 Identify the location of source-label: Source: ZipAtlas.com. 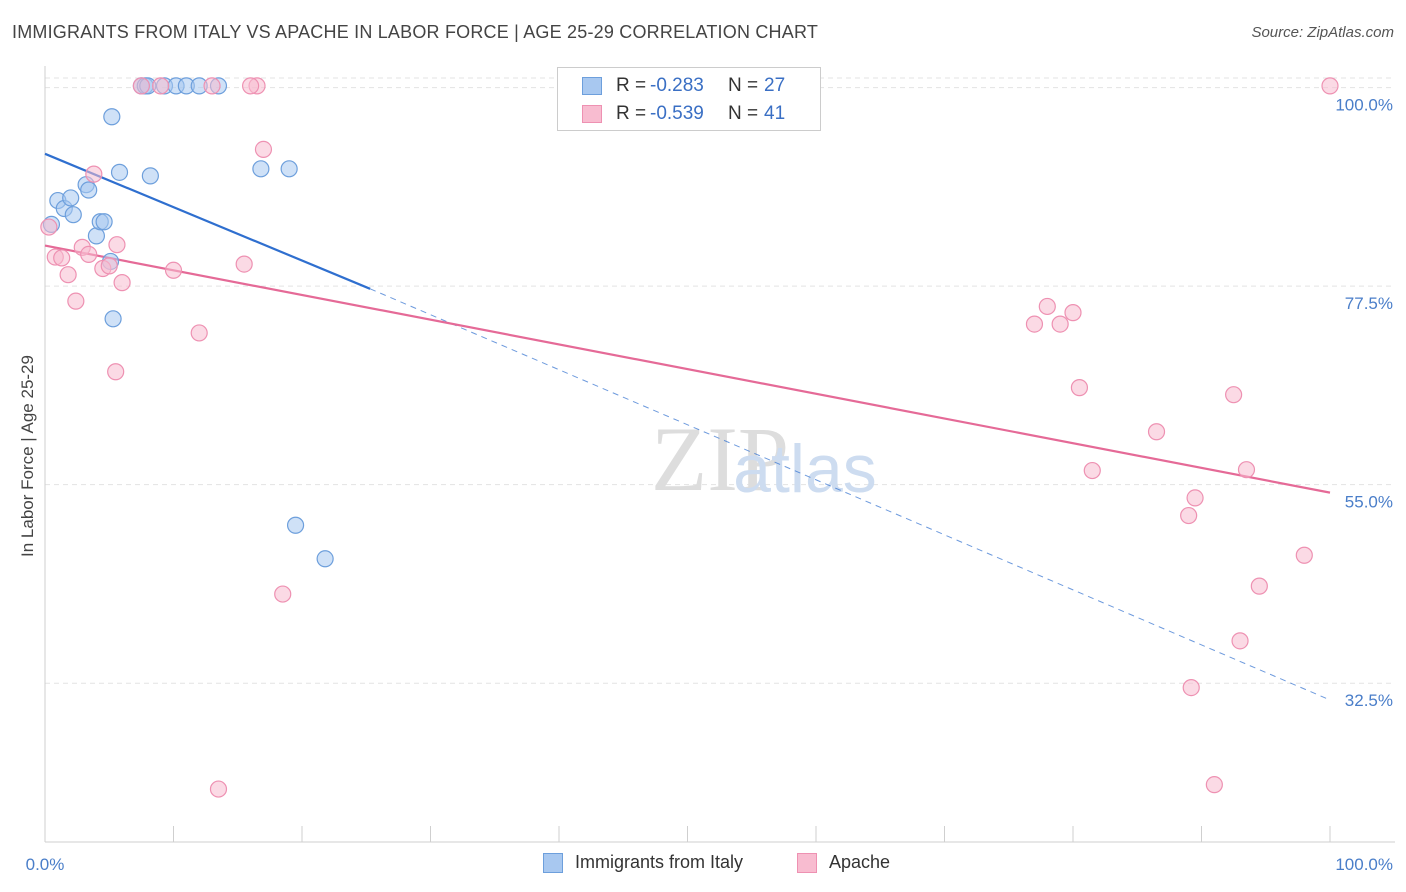
(1322, 32).